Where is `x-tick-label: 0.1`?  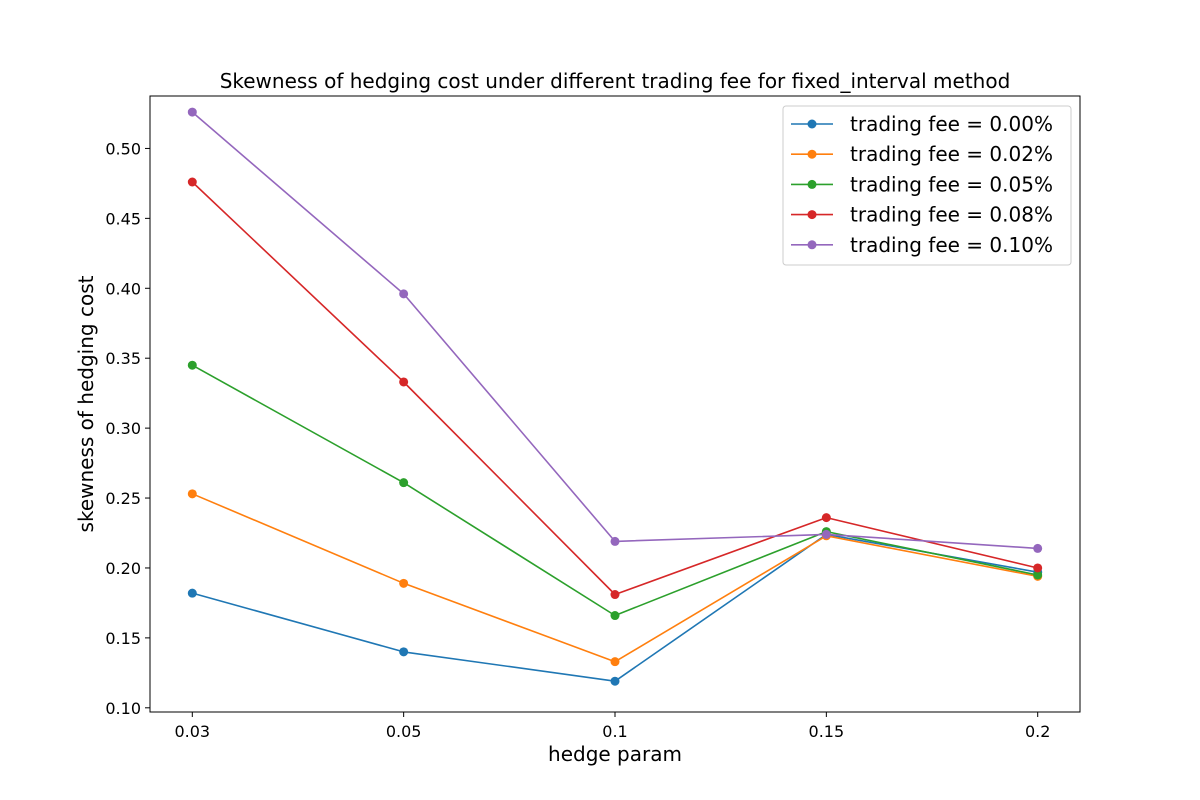
x-tick-label: 0.1 is located at coordinates (614, 731).